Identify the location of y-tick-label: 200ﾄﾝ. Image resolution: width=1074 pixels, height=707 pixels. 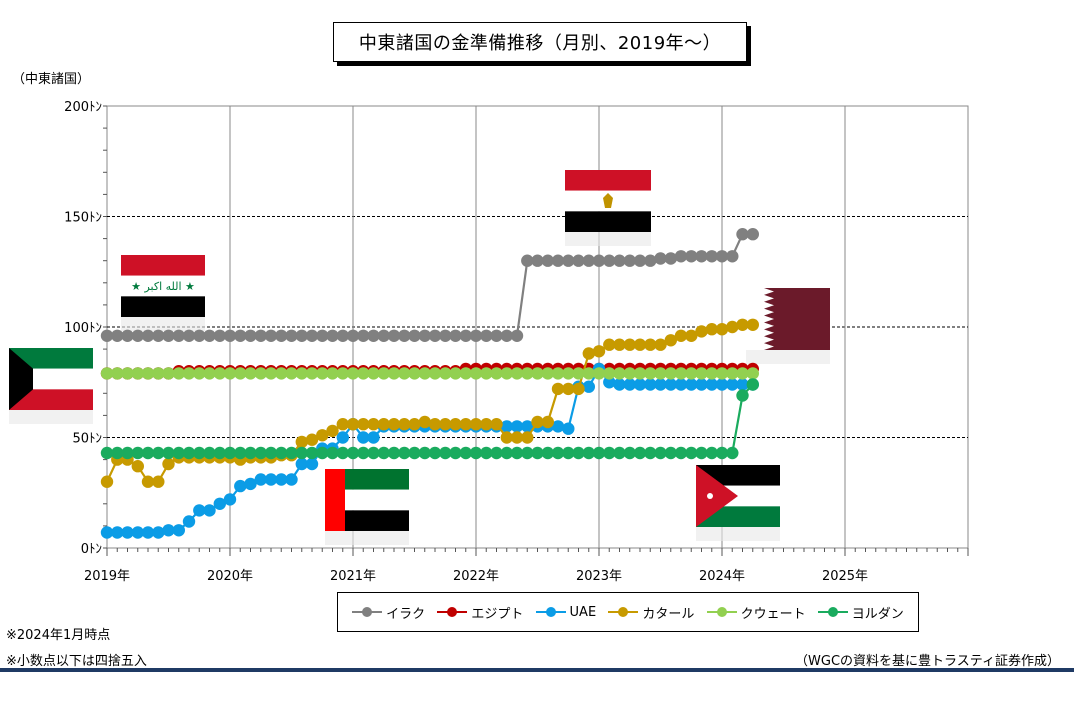
(83, 107).